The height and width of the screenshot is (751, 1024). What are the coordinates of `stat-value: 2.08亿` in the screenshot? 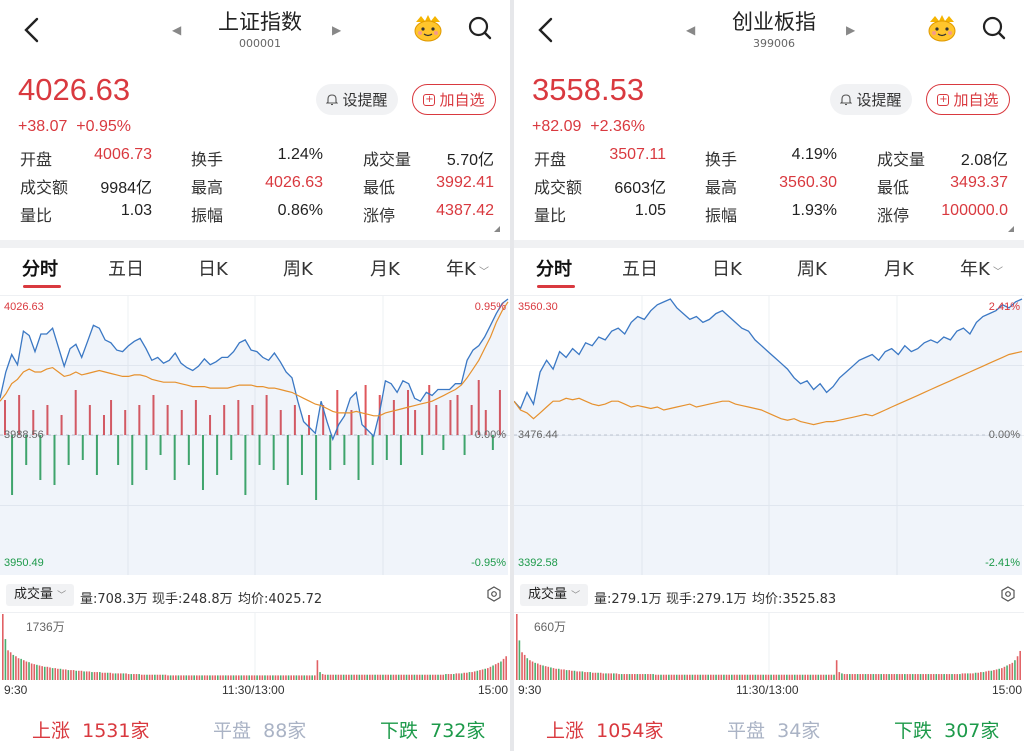 It's located at (984, 160).